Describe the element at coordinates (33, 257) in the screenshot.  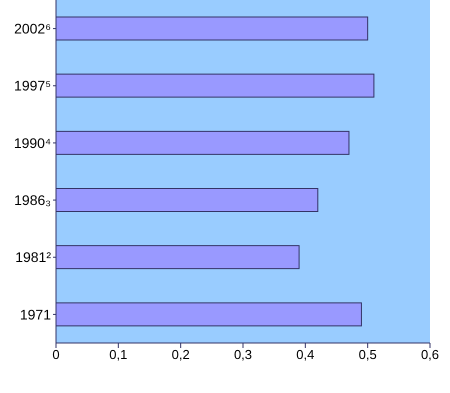
I see `y-tick-label: 1981²` at that location.